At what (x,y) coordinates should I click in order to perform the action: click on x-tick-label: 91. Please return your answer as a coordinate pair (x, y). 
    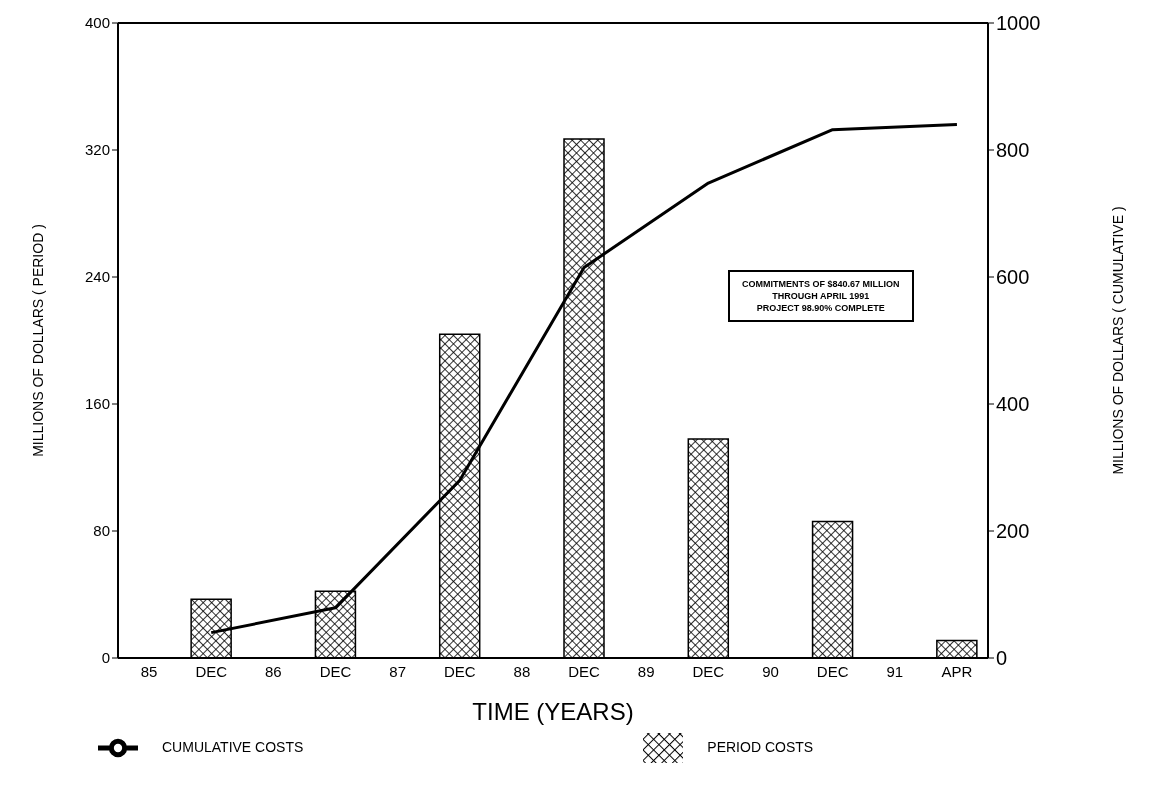
    Looking at the image, I should click on (895, 671).